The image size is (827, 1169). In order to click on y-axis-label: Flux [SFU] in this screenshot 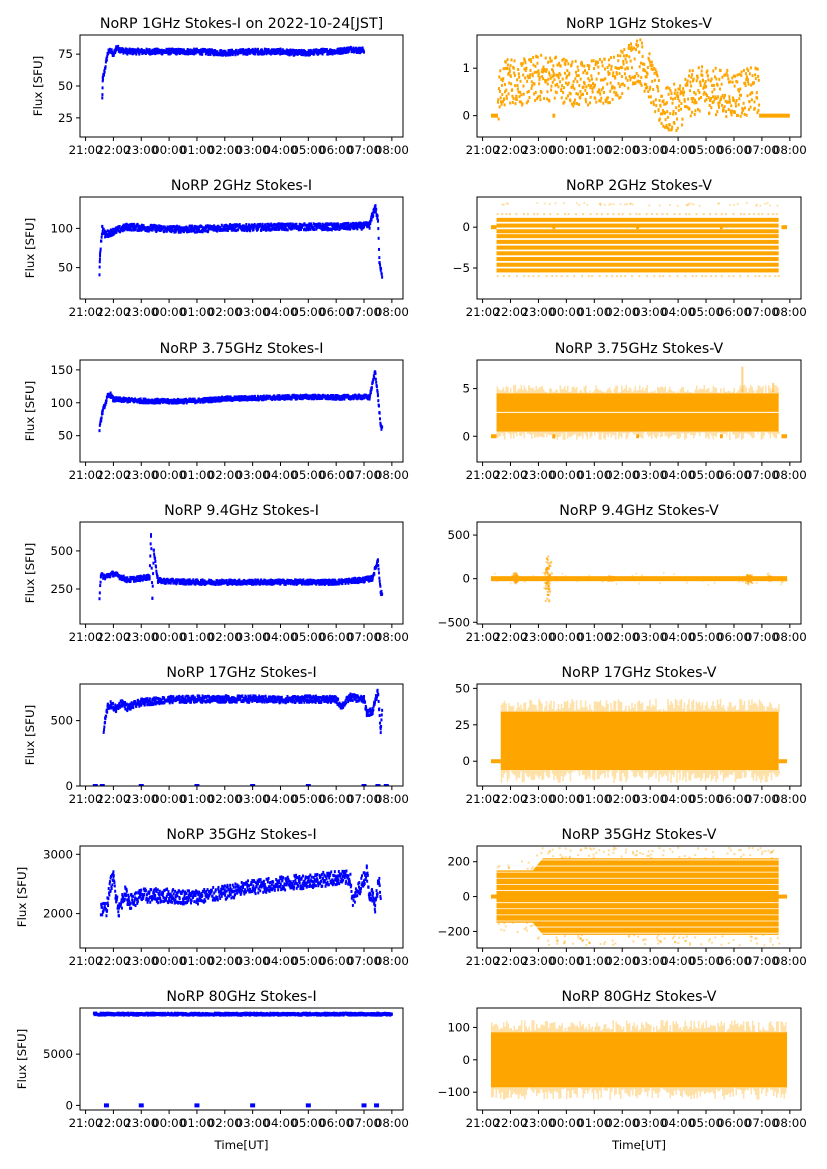, I will do `click(30, 411)`.